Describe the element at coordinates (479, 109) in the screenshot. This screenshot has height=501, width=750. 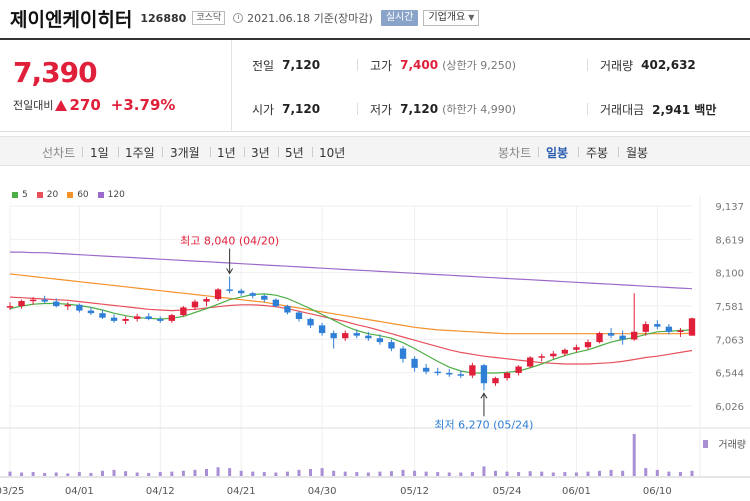
I see `lower-limit: (하한가 4,990)` at that location.